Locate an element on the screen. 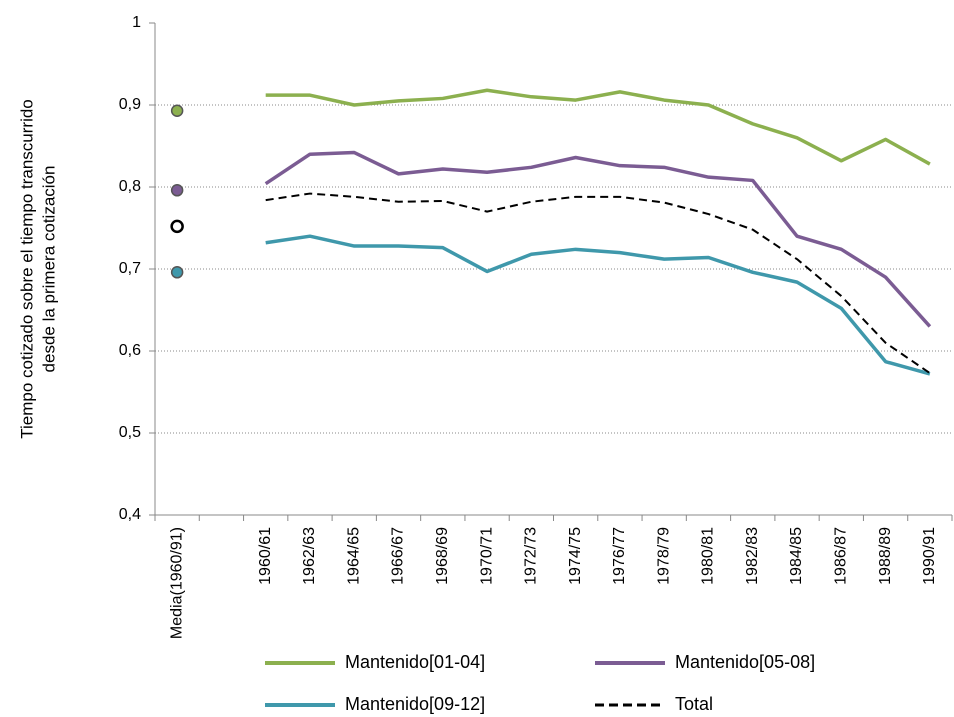 Image resolution: width=954 pixels, height=717 pixels. x-tick-label: 1982/83 is located at coordinates (752, 556).